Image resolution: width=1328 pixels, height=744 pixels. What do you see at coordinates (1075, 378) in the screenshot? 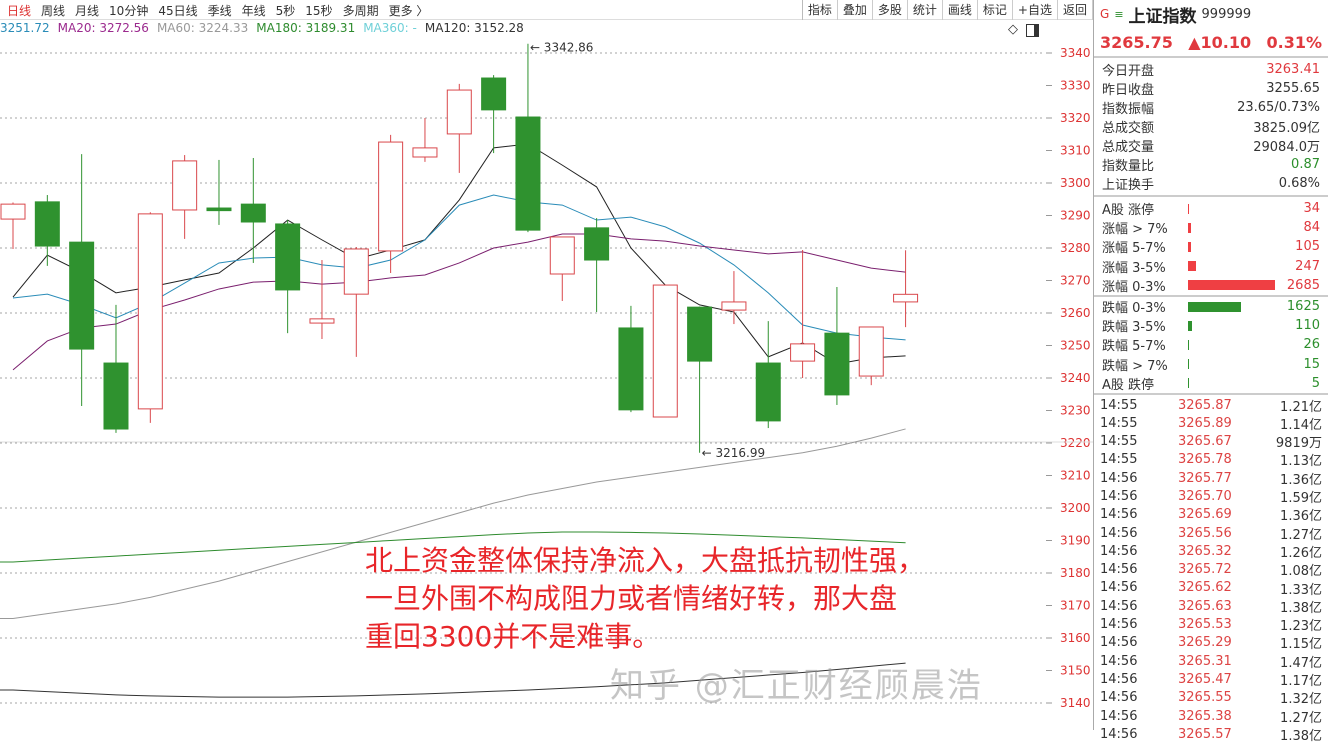
I see `y-tick-label: 3240` at bounding box center [1075, 378].